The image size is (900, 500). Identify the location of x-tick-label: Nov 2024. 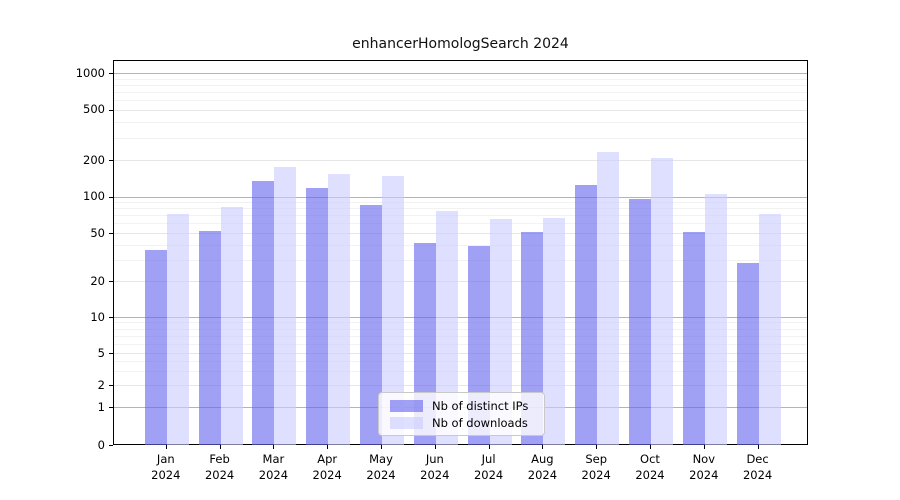
(704, 467).